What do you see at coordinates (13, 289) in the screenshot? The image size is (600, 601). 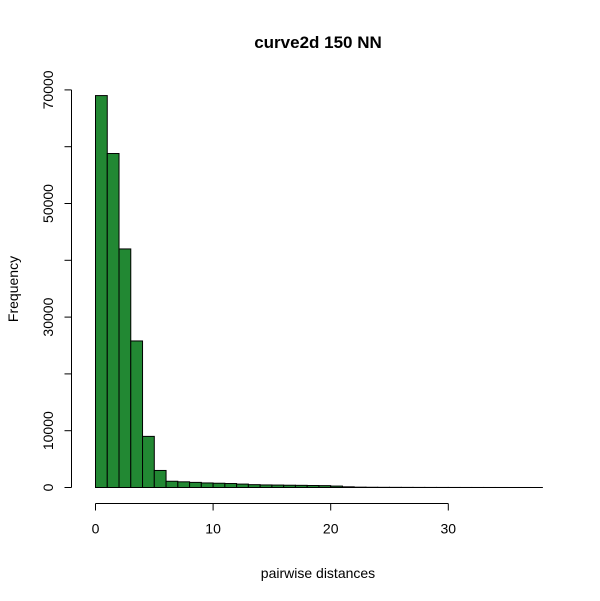 I see `y-axis-label: Frequency` at bounding box center [13, 289].